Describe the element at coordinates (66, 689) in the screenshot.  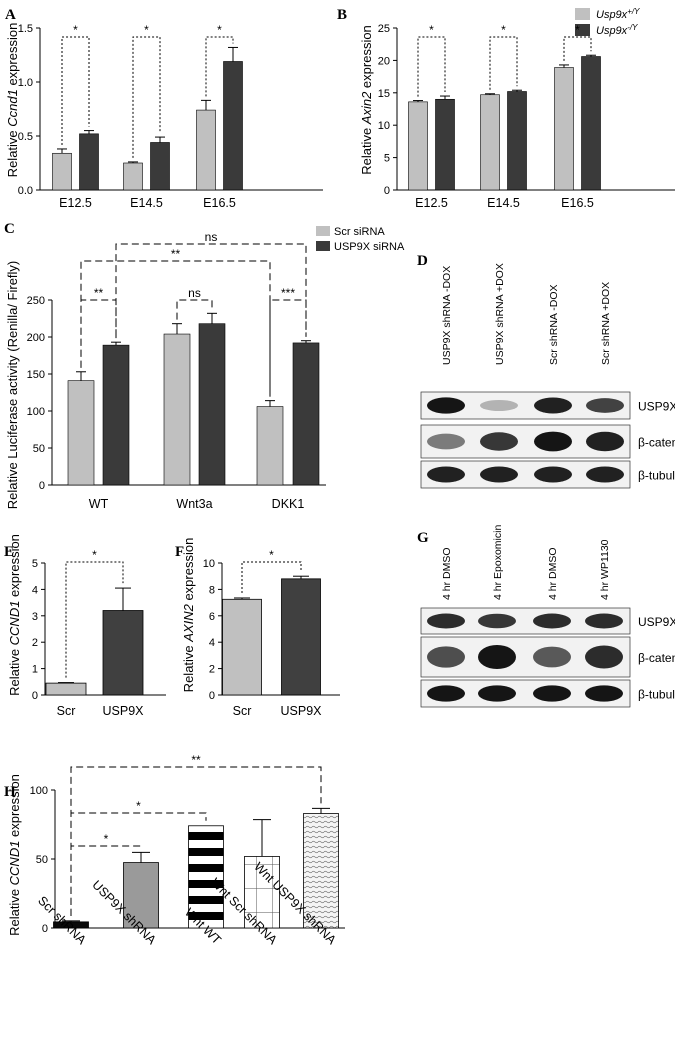
I see `bar-e-Scr` at that location.